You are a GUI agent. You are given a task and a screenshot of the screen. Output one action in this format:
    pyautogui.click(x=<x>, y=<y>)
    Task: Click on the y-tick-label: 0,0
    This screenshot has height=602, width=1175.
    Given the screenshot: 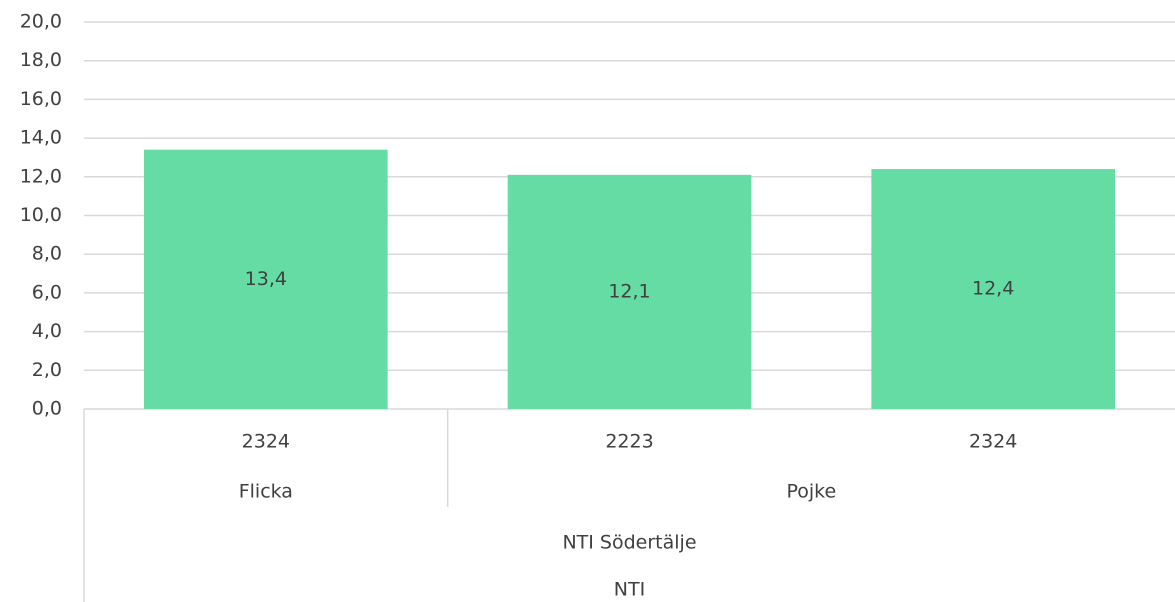 What is the action you would take?
    pyautogui.click(x=47, y=409)
    